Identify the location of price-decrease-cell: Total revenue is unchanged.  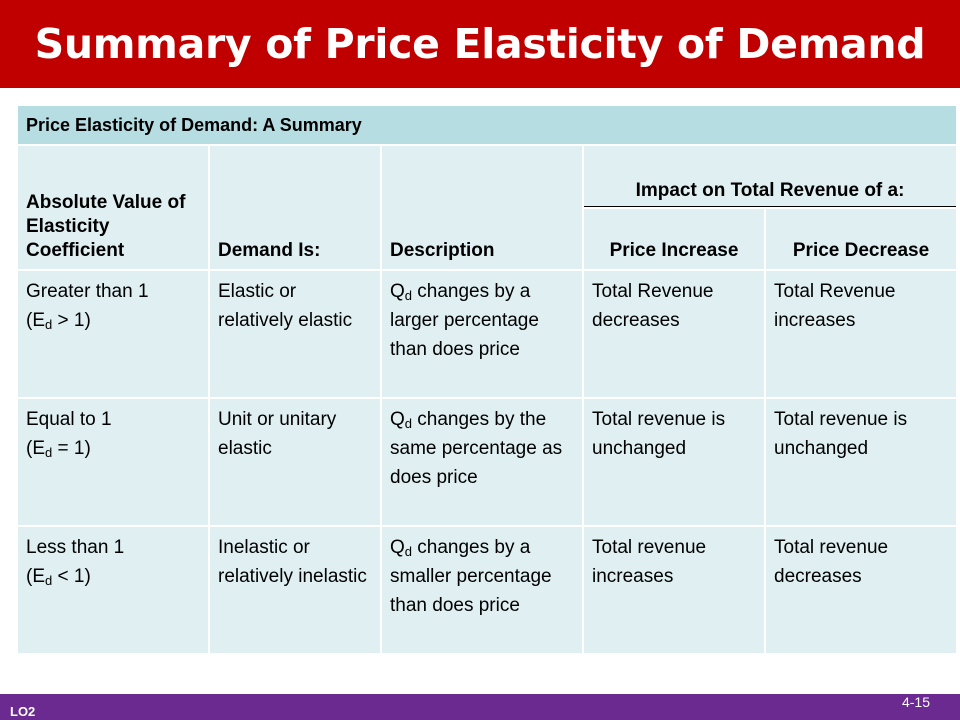
(861, 462).